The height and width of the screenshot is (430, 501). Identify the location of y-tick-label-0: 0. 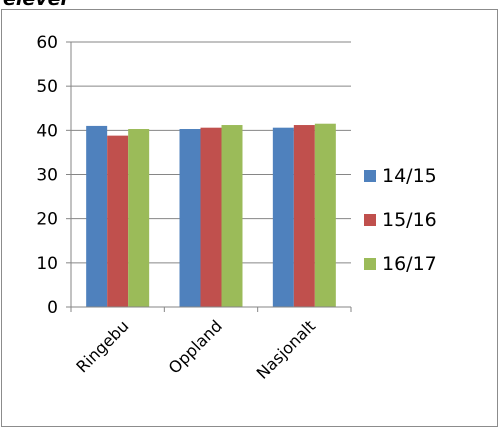
(52, 308).